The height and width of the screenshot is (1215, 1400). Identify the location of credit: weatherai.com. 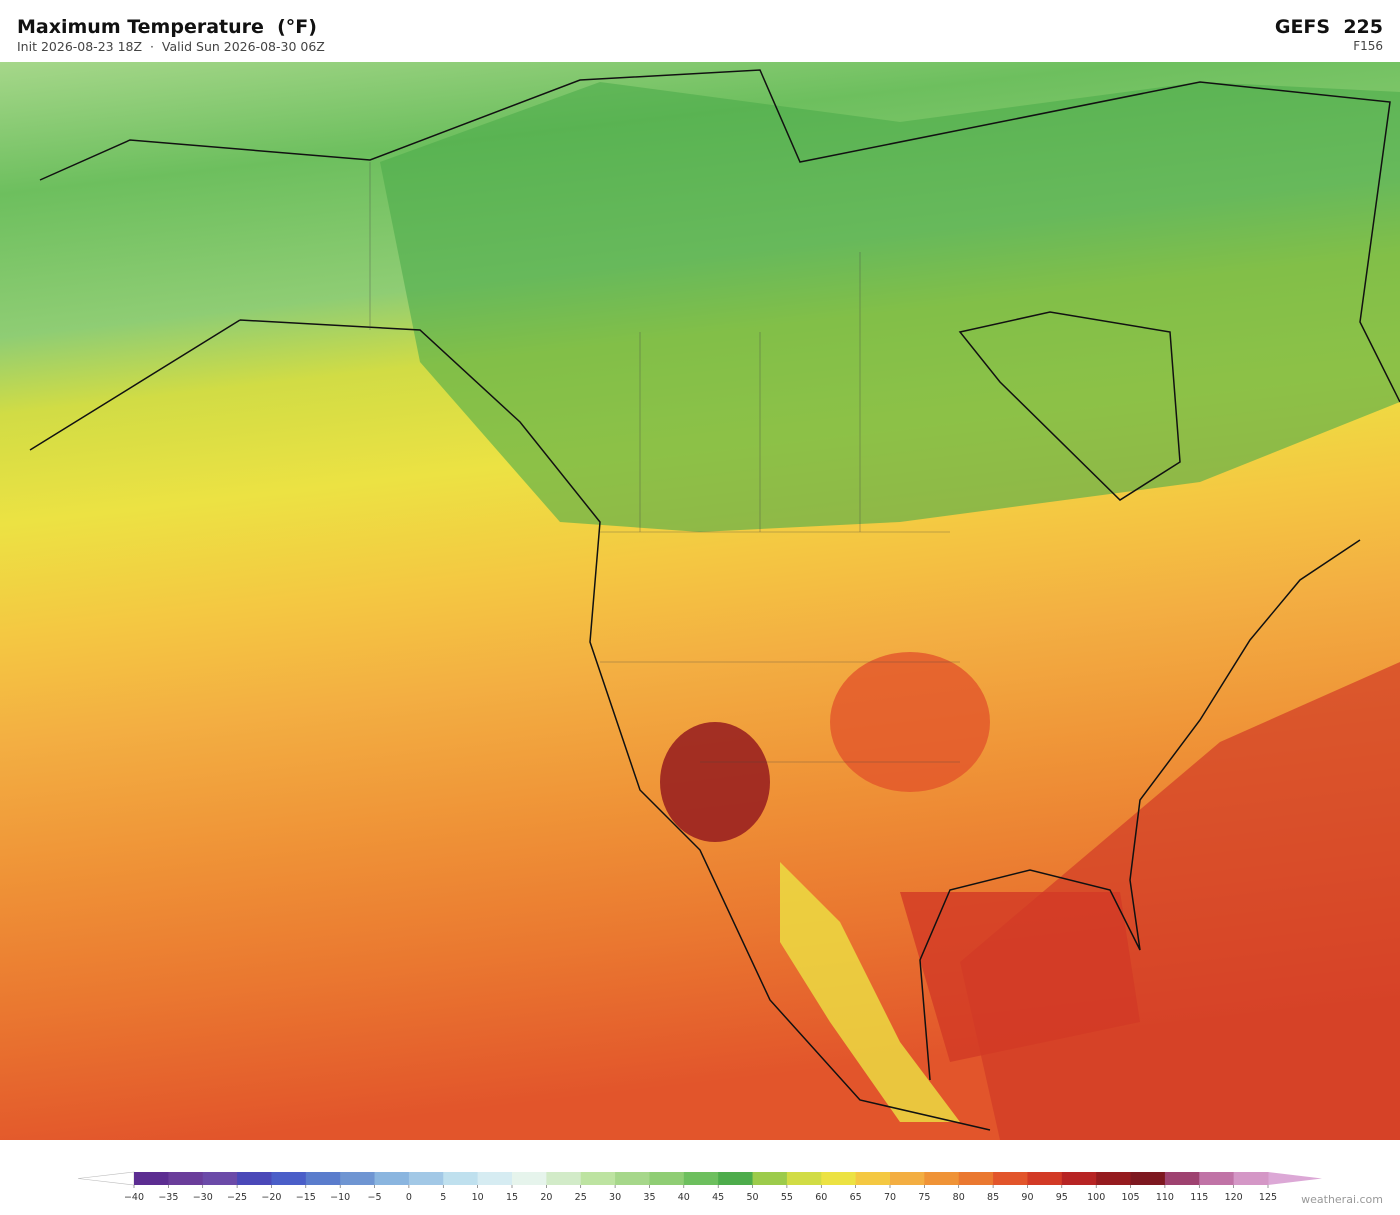
(1342, 1199).